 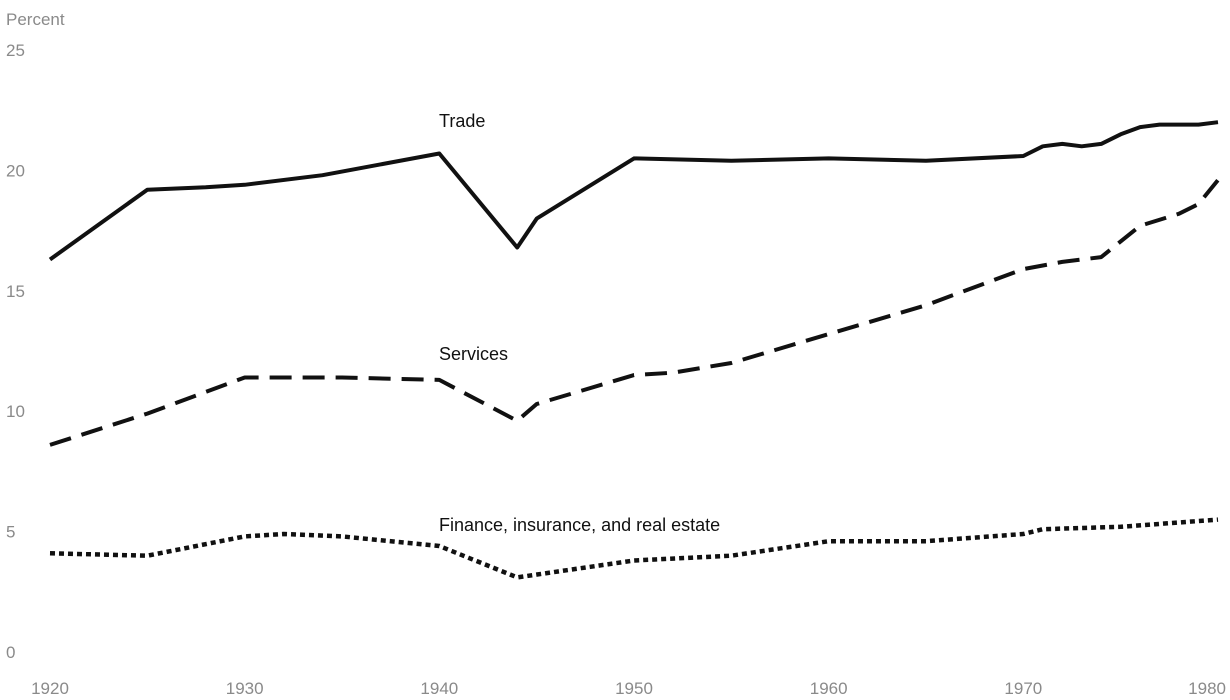 What do you see at coordinates (15, 170) in the screenshot?
I see `y-tick-label-20: 20` at bounding box center [15, 170].